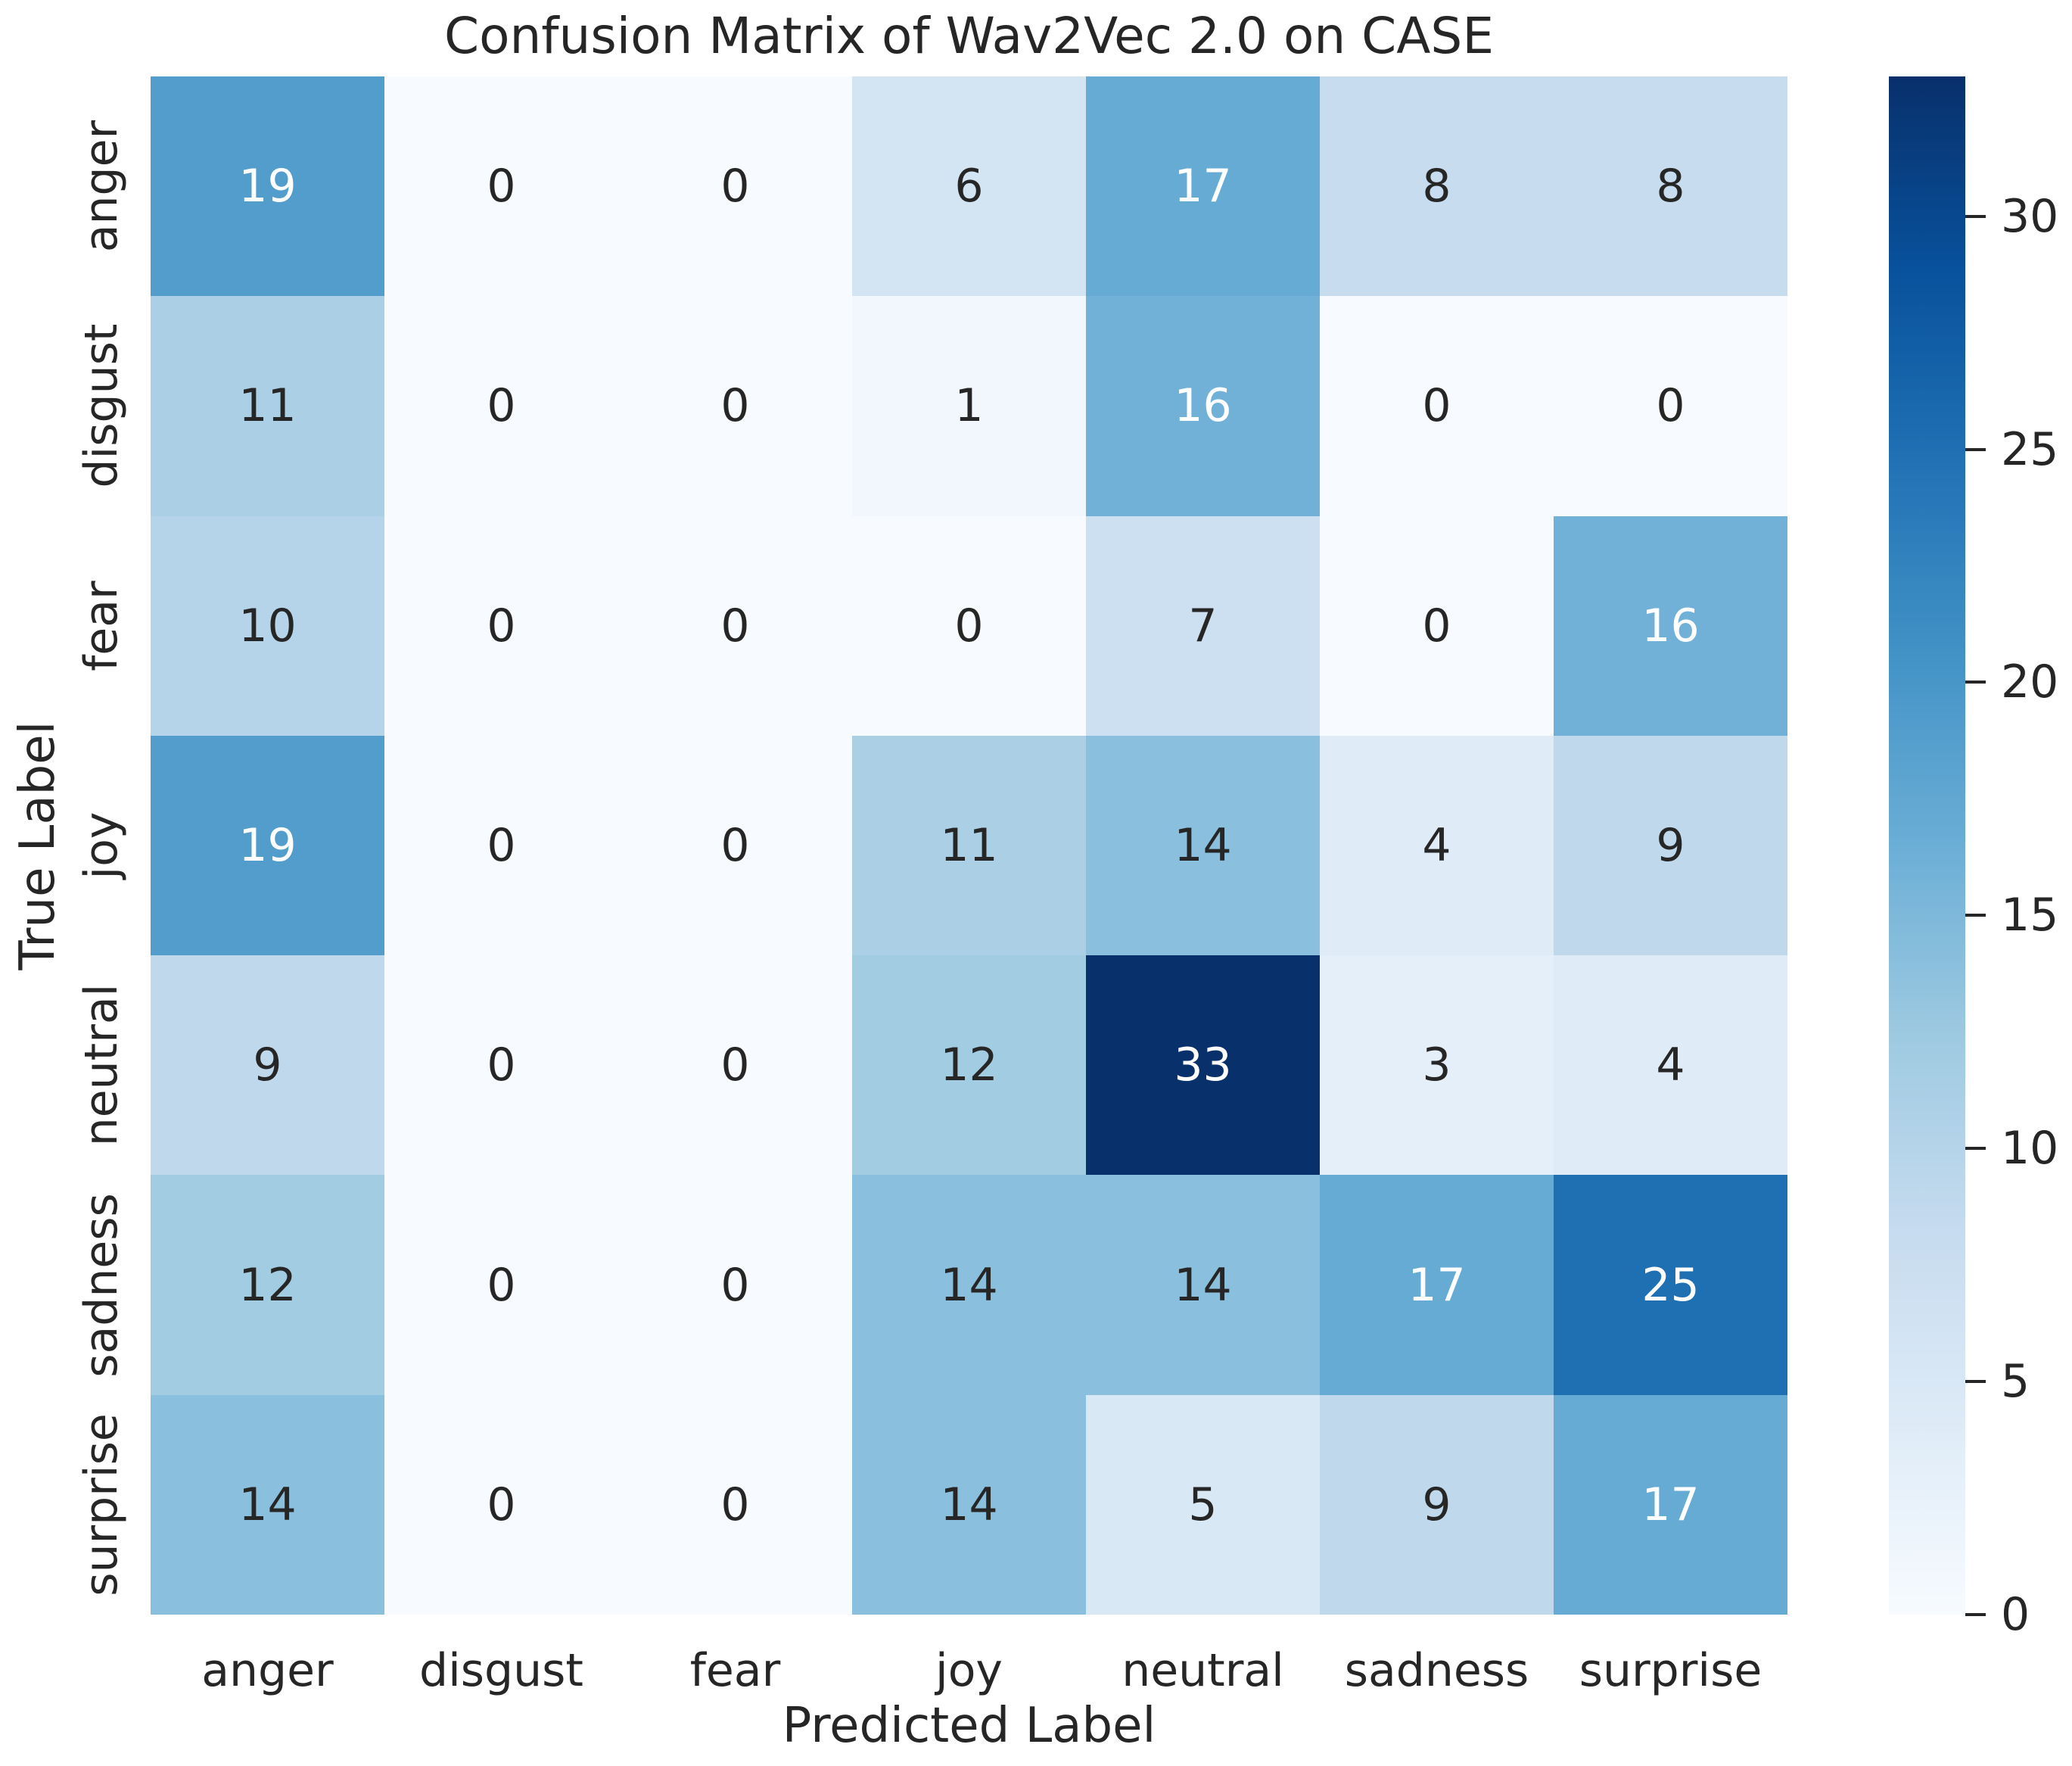 Image resolution: width=2072 pixels, height=1766 pixels. I want to click on x-tick-label-fear: fear, so click(735, 1670).